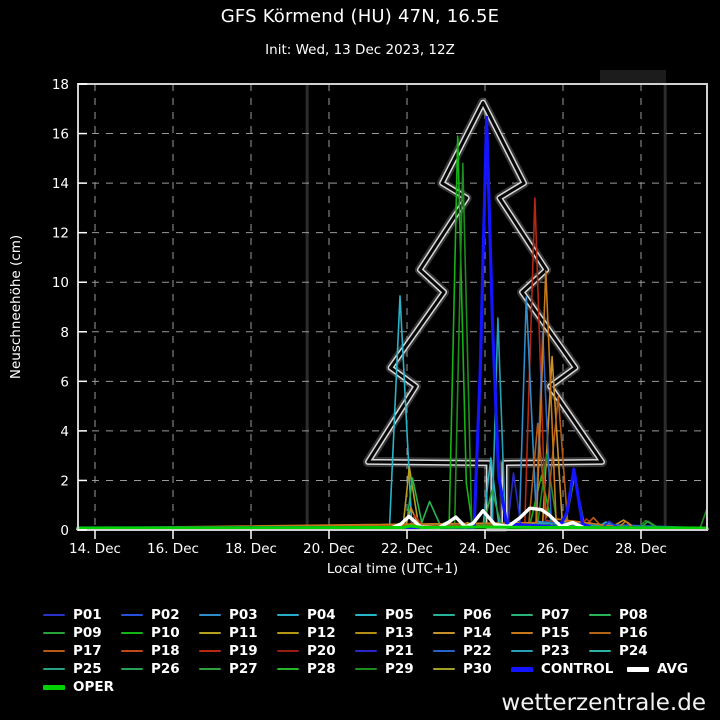 This screenshot has width=720, height=720. I want to click on legend-label: P14, so click(477, 633).